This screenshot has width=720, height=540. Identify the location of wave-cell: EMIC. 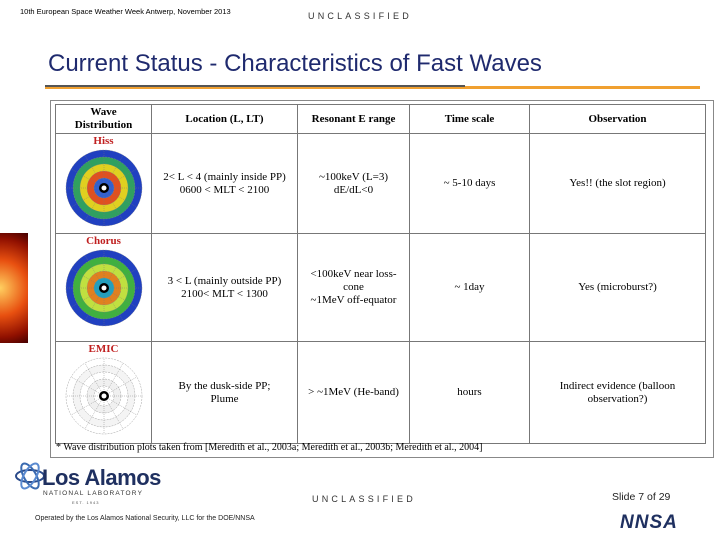
(103, 392).